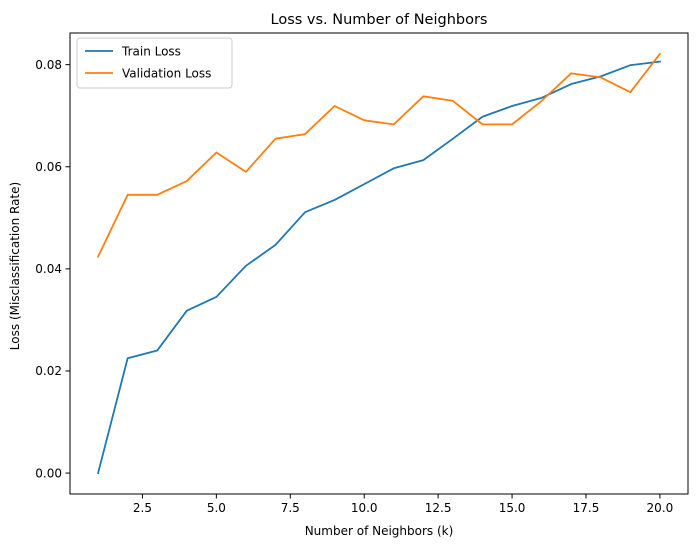  I want to click on legend-box, so click(154, 63).